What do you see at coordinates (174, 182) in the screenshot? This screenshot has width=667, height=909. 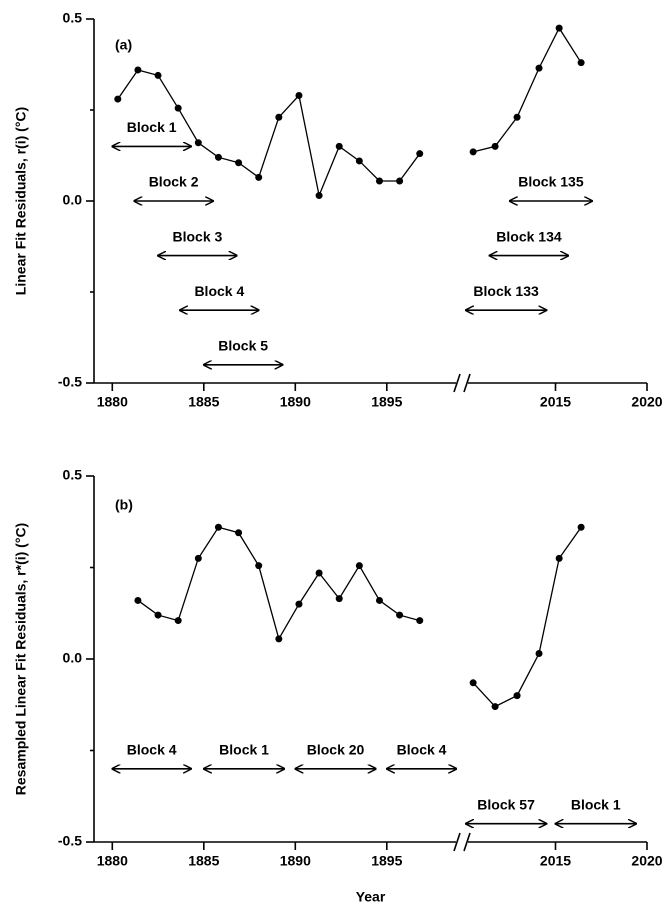 I see `block-label: Block 2` at bounding box center [174, 182].